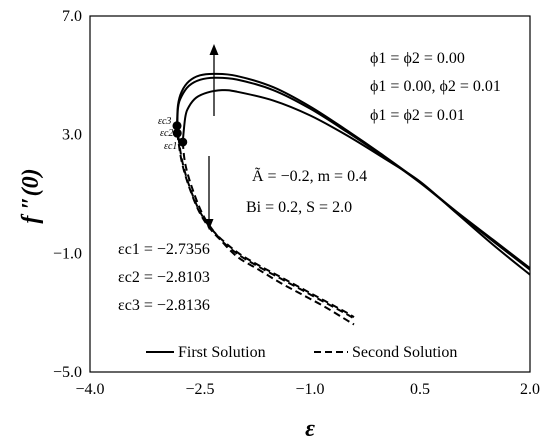  I want to click on annotation-params-2: Bi = 0.2, S = 2.0, so click(299, 207).